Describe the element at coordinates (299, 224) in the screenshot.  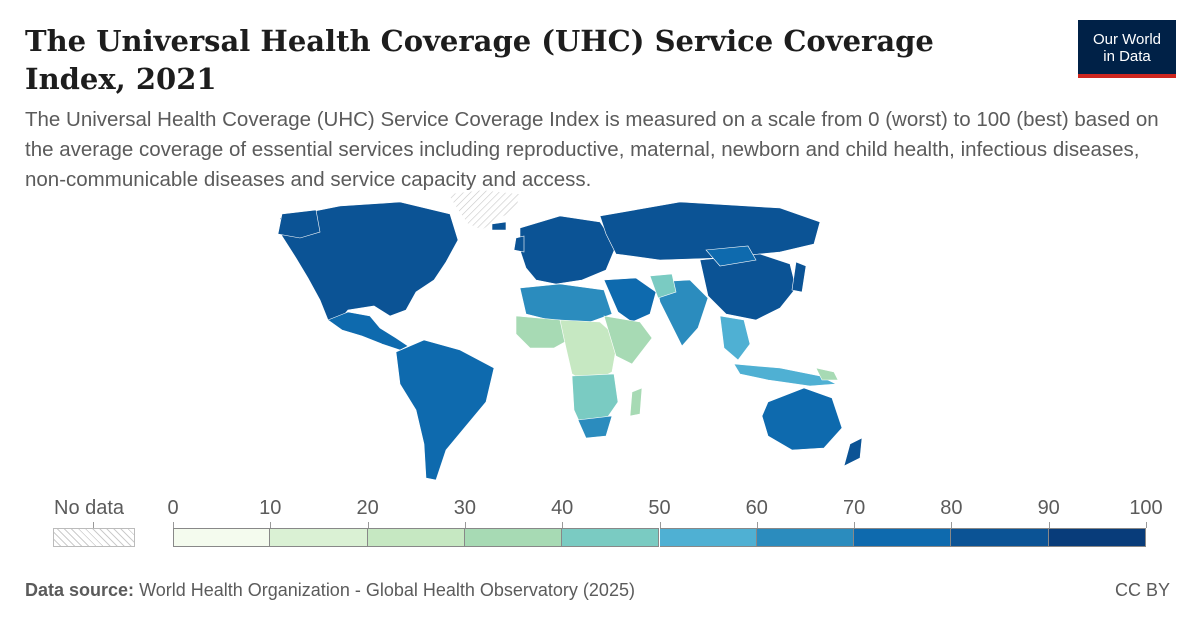
I see `region-alaska` at that location.